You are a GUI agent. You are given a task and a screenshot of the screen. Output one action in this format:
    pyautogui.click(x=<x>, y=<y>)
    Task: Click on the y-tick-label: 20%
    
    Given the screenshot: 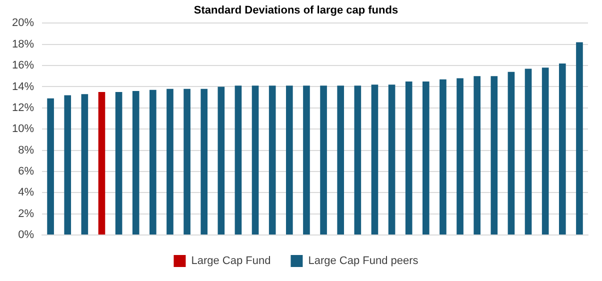 What is the action you would take?
    pyautogui.click(x=23, y=23)
    